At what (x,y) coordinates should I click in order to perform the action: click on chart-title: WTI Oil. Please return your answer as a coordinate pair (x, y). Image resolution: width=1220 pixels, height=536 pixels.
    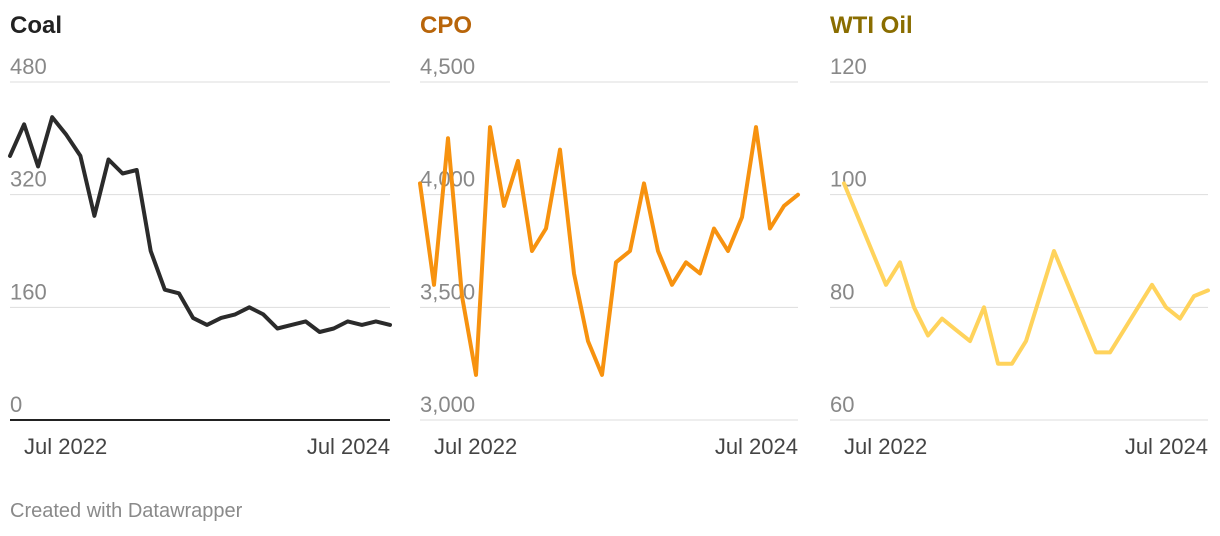
    Looking at the image, I should click on (871, 25).